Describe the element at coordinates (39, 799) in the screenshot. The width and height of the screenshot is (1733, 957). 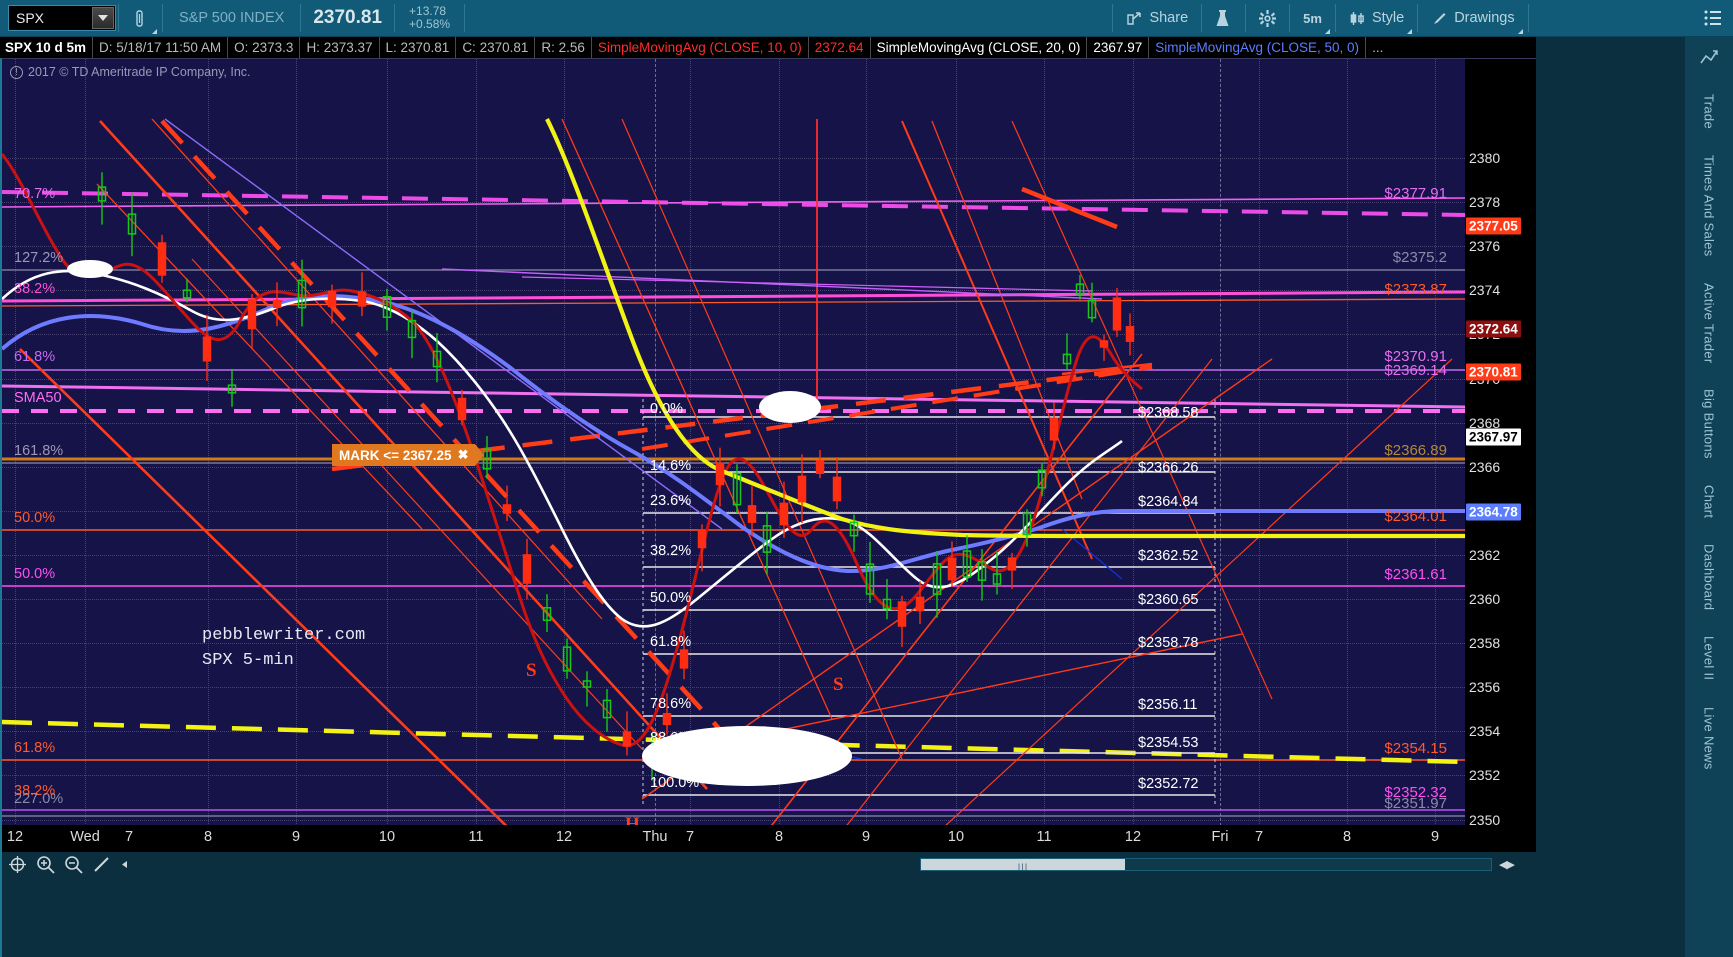
I see `fib-level-label: 227.0%` at that location.